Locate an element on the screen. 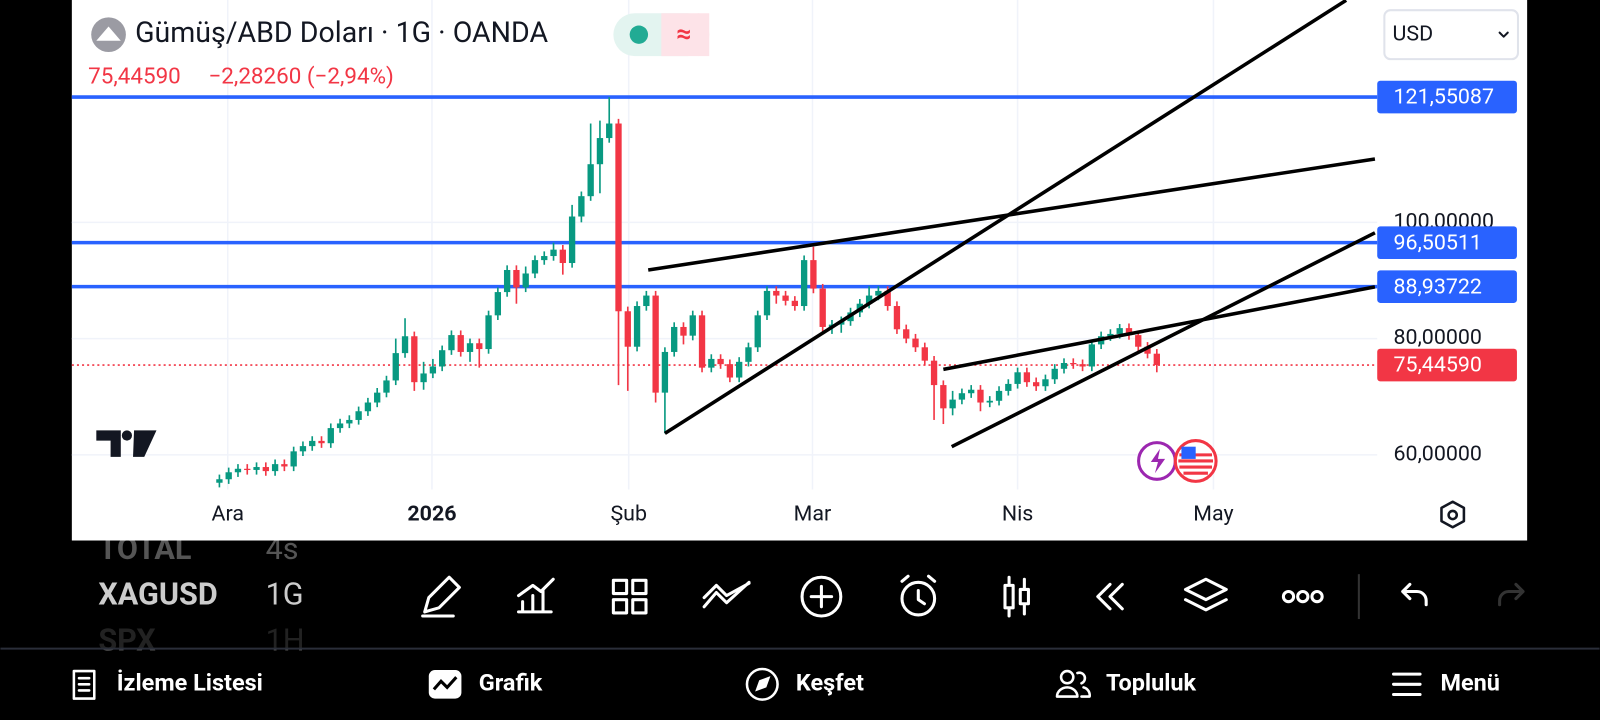 The width and height of the screenshot is (1600, 720). layers-tool is located at coordinates (1205, 594).